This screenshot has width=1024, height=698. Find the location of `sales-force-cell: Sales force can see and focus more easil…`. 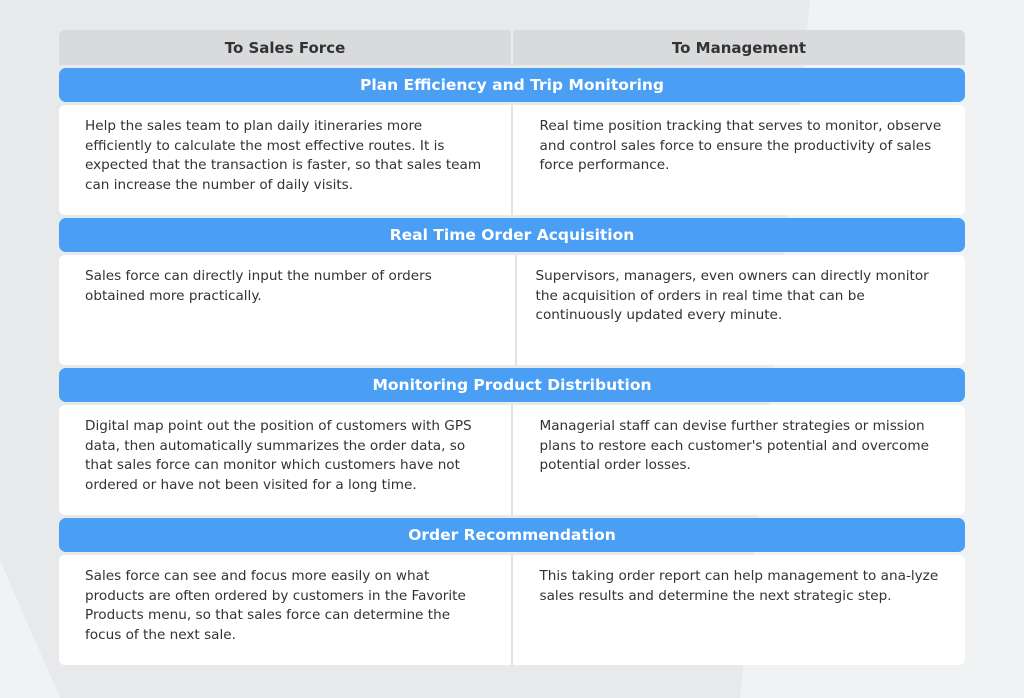

sales-force-cell: Sales force can see and focus more easil… is located at coordinates (286, 610).